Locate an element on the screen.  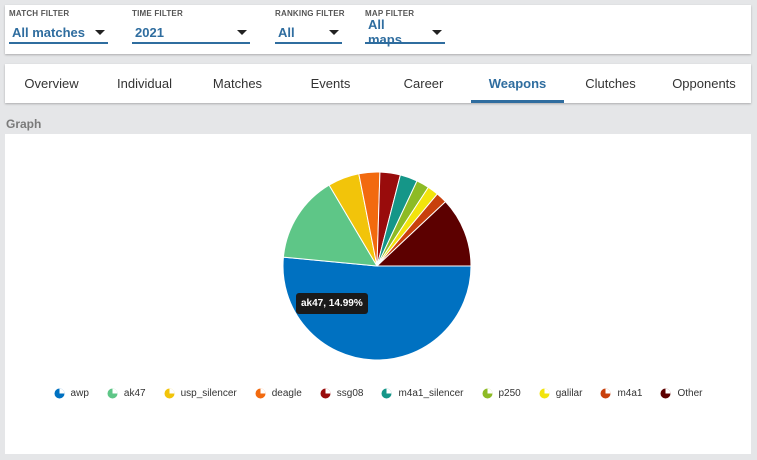
legend-label: ssg08 is located at coordinates (350, 393).